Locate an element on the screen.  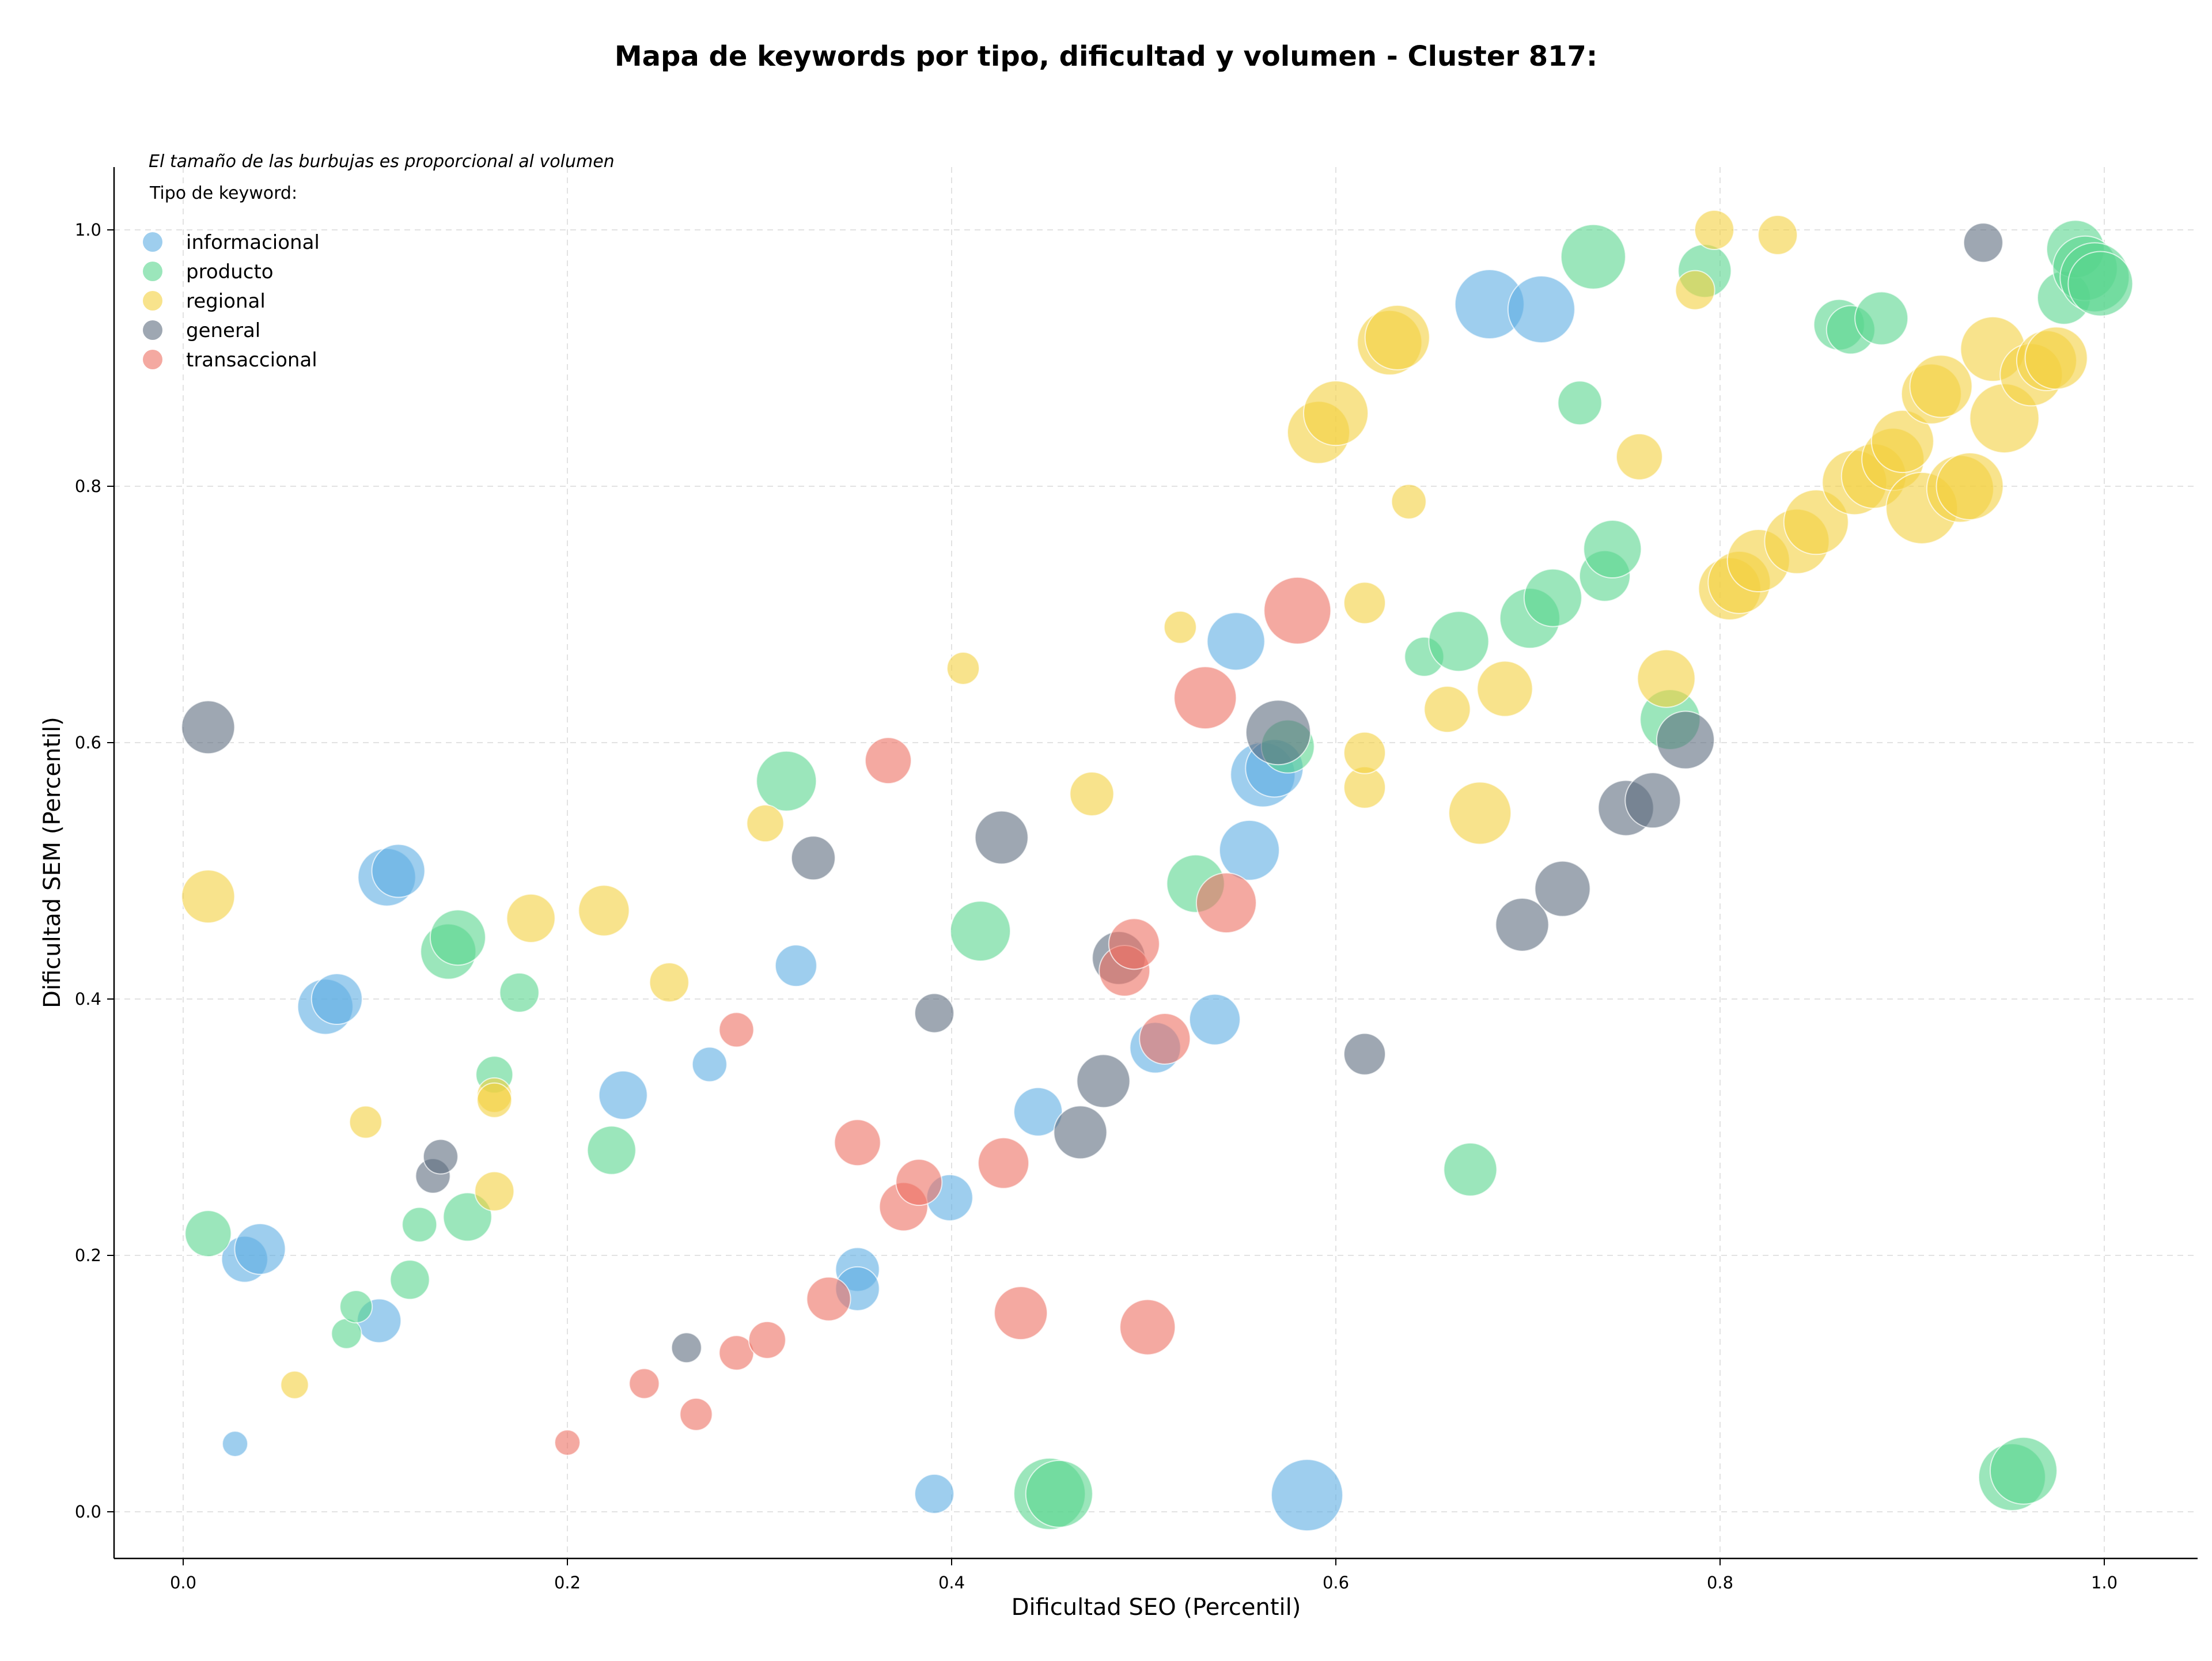
y-axis-label: Dificultad SEM (Percentil) is located at coordinates (52, 862).